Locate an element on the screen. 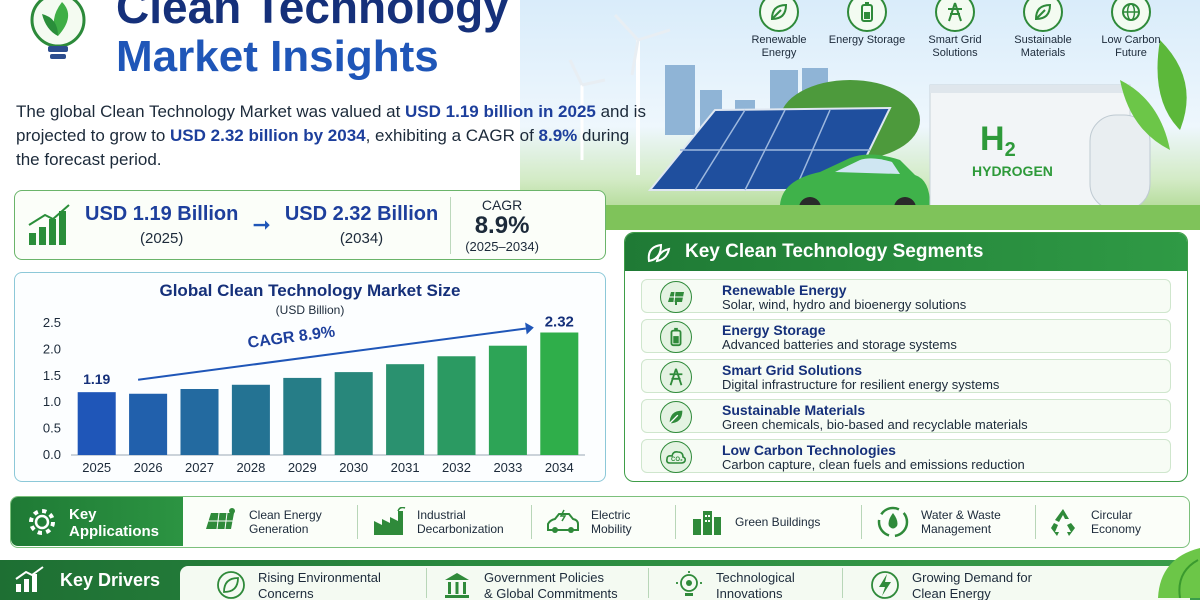  x-tick-label: 2027 is located at coordinates (199, 467).